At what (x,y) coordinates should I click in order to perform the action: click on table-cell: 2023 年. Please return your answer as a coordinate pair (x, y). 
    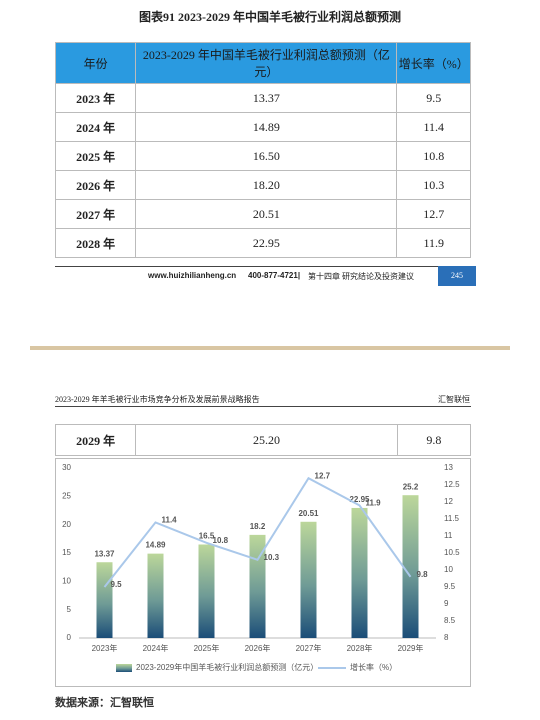
    Looking at the image, I should click on (95, 98).